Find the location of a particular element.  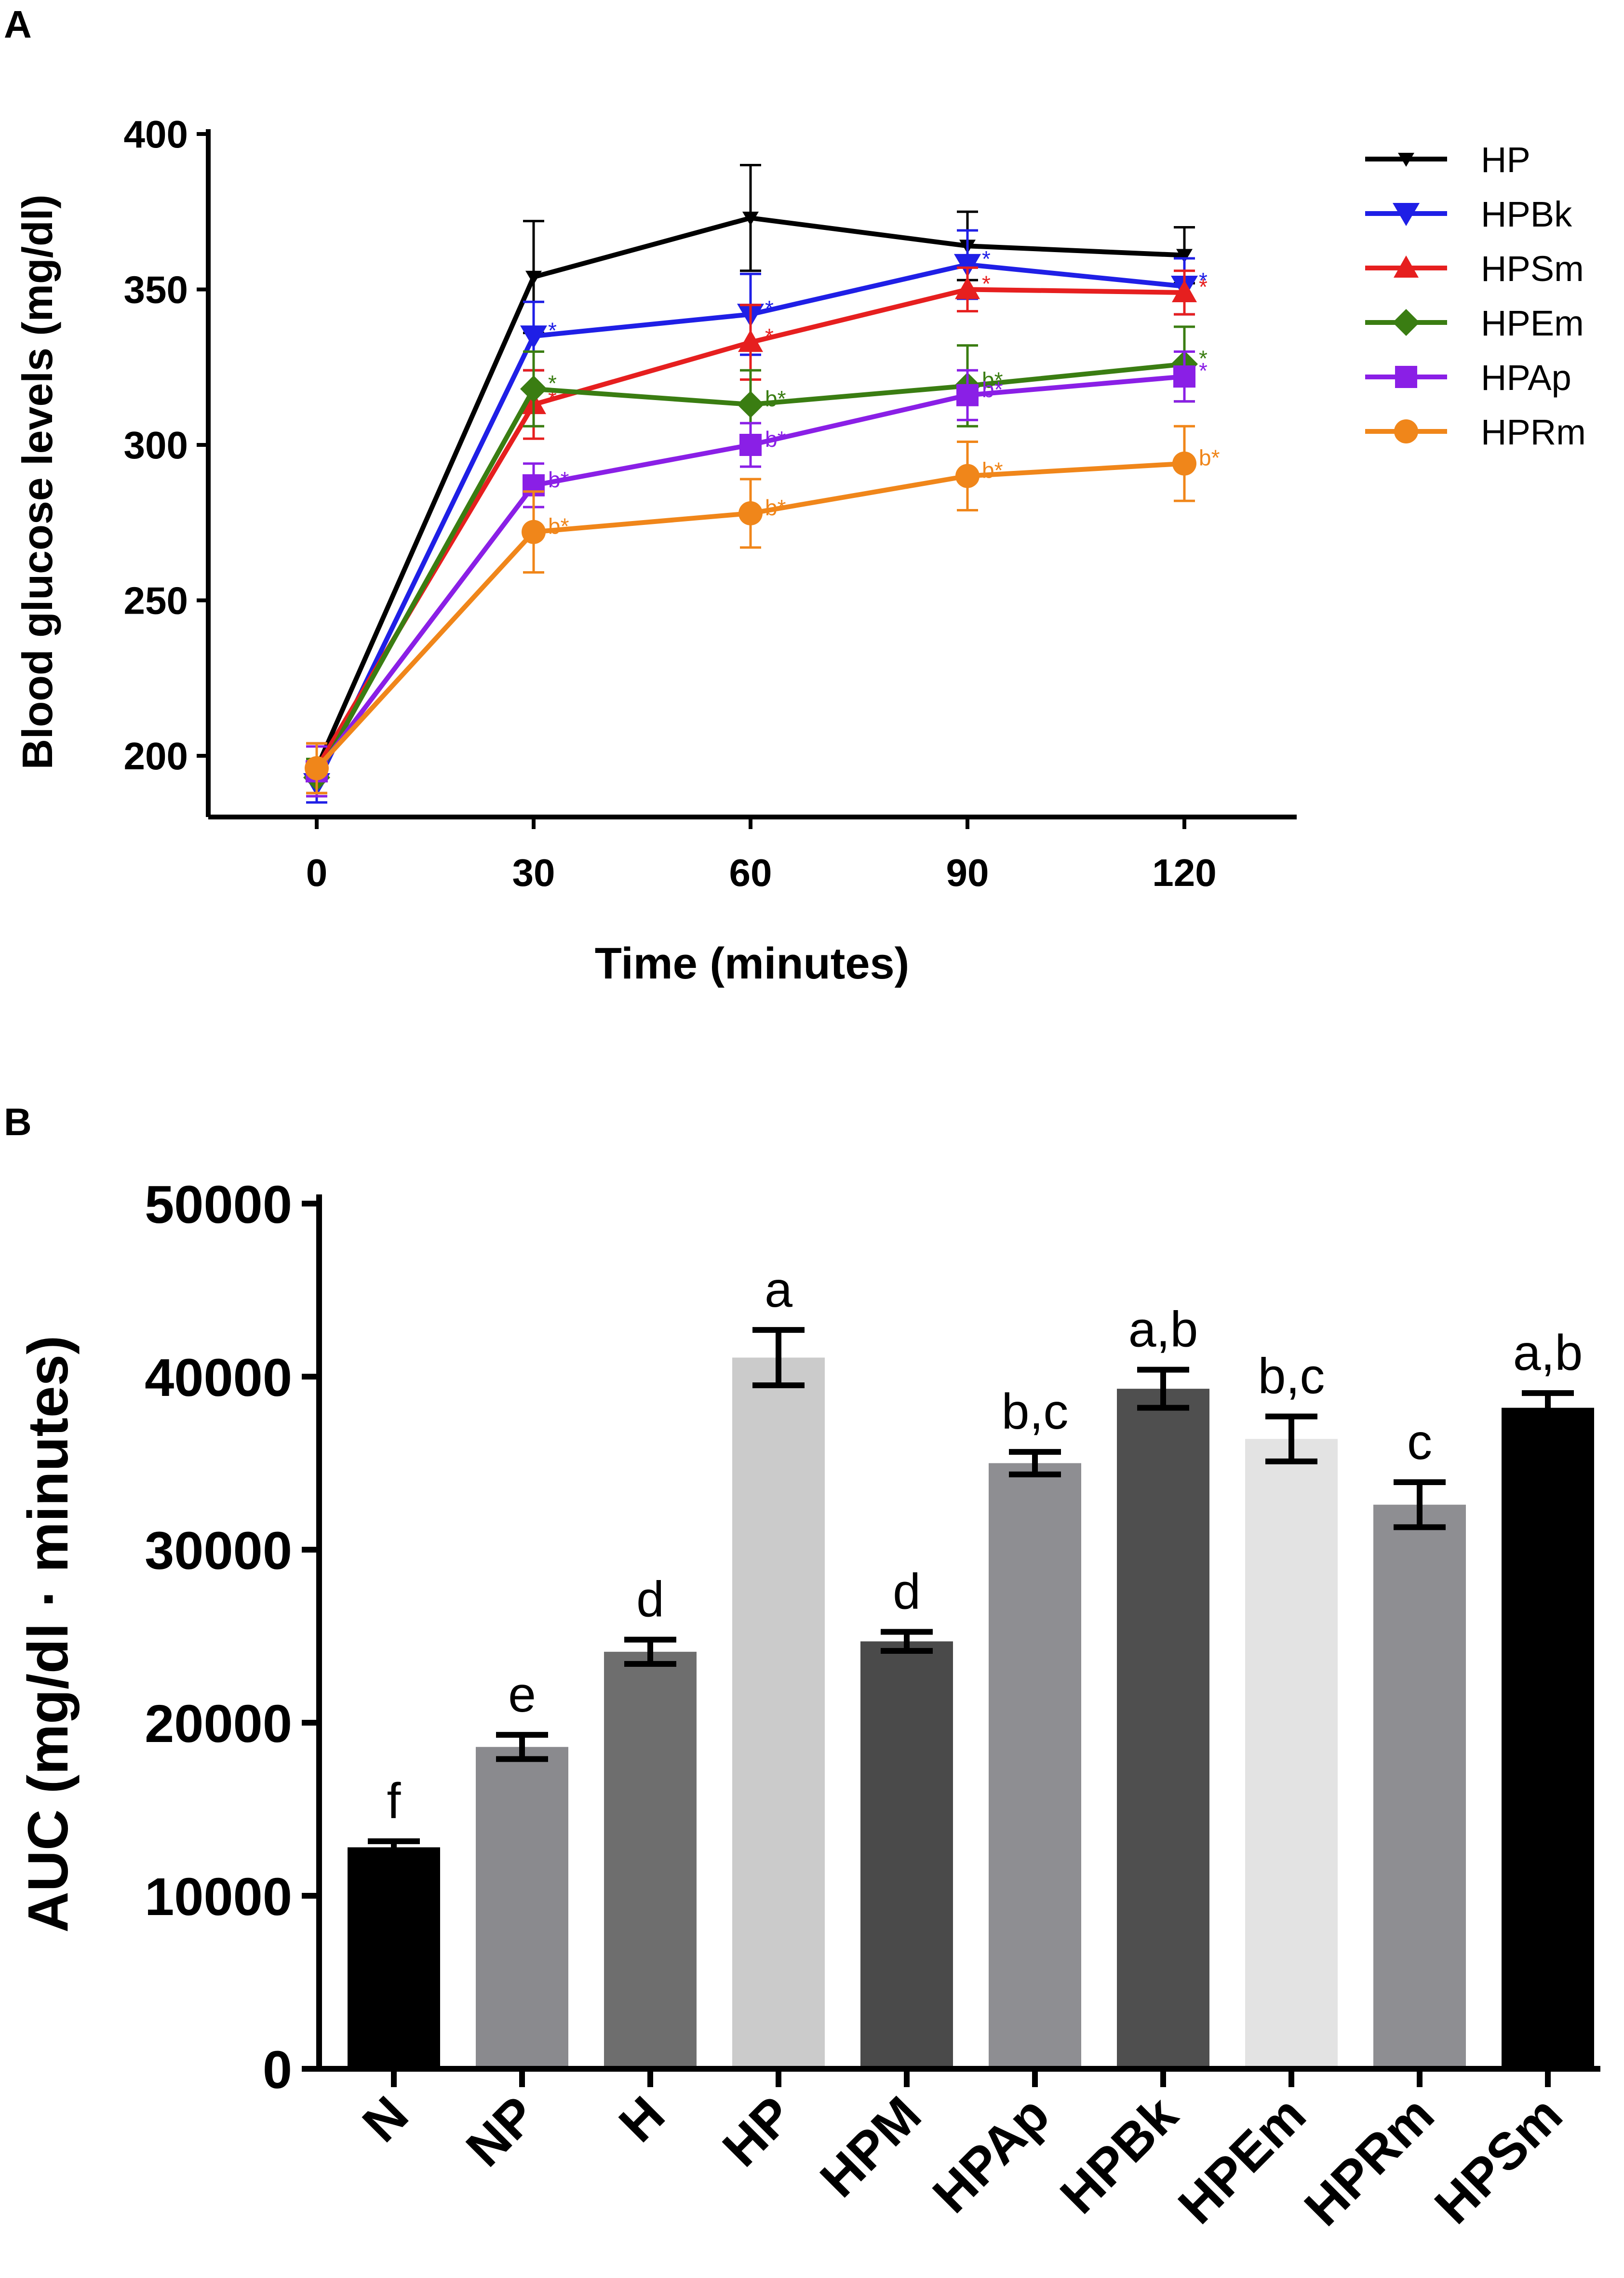

legend-label: HPBk is located at coordinates (1526, 214).